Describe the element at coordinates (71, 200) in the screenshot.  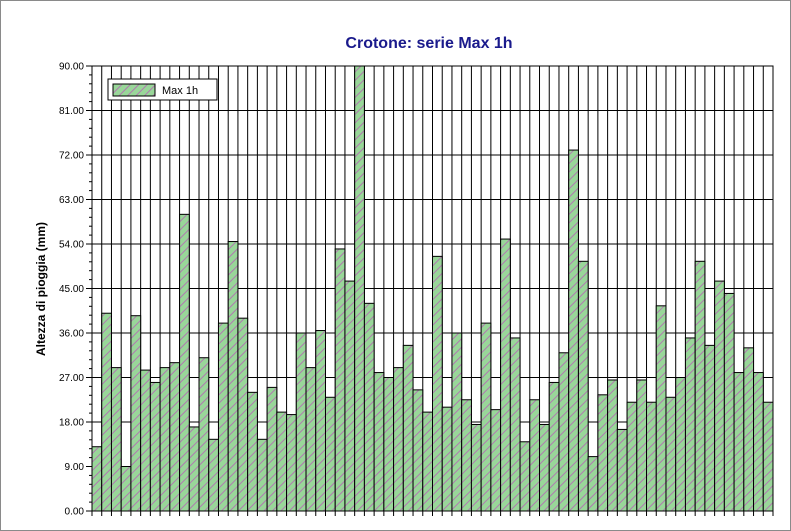
I see `y-tick-label: 63.00` at that location.